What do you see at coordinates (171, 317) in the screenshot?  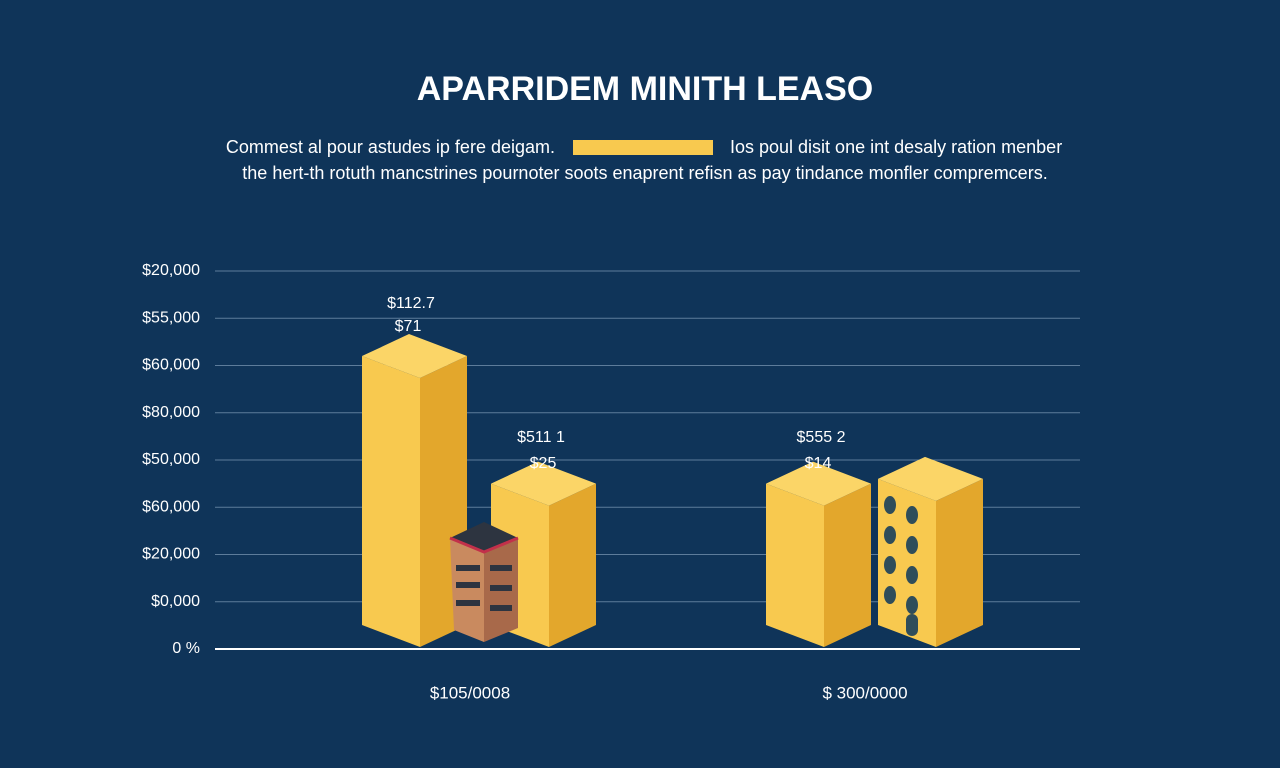 I see `y-tick-label: $55,000` at bounding box center [171, 317].